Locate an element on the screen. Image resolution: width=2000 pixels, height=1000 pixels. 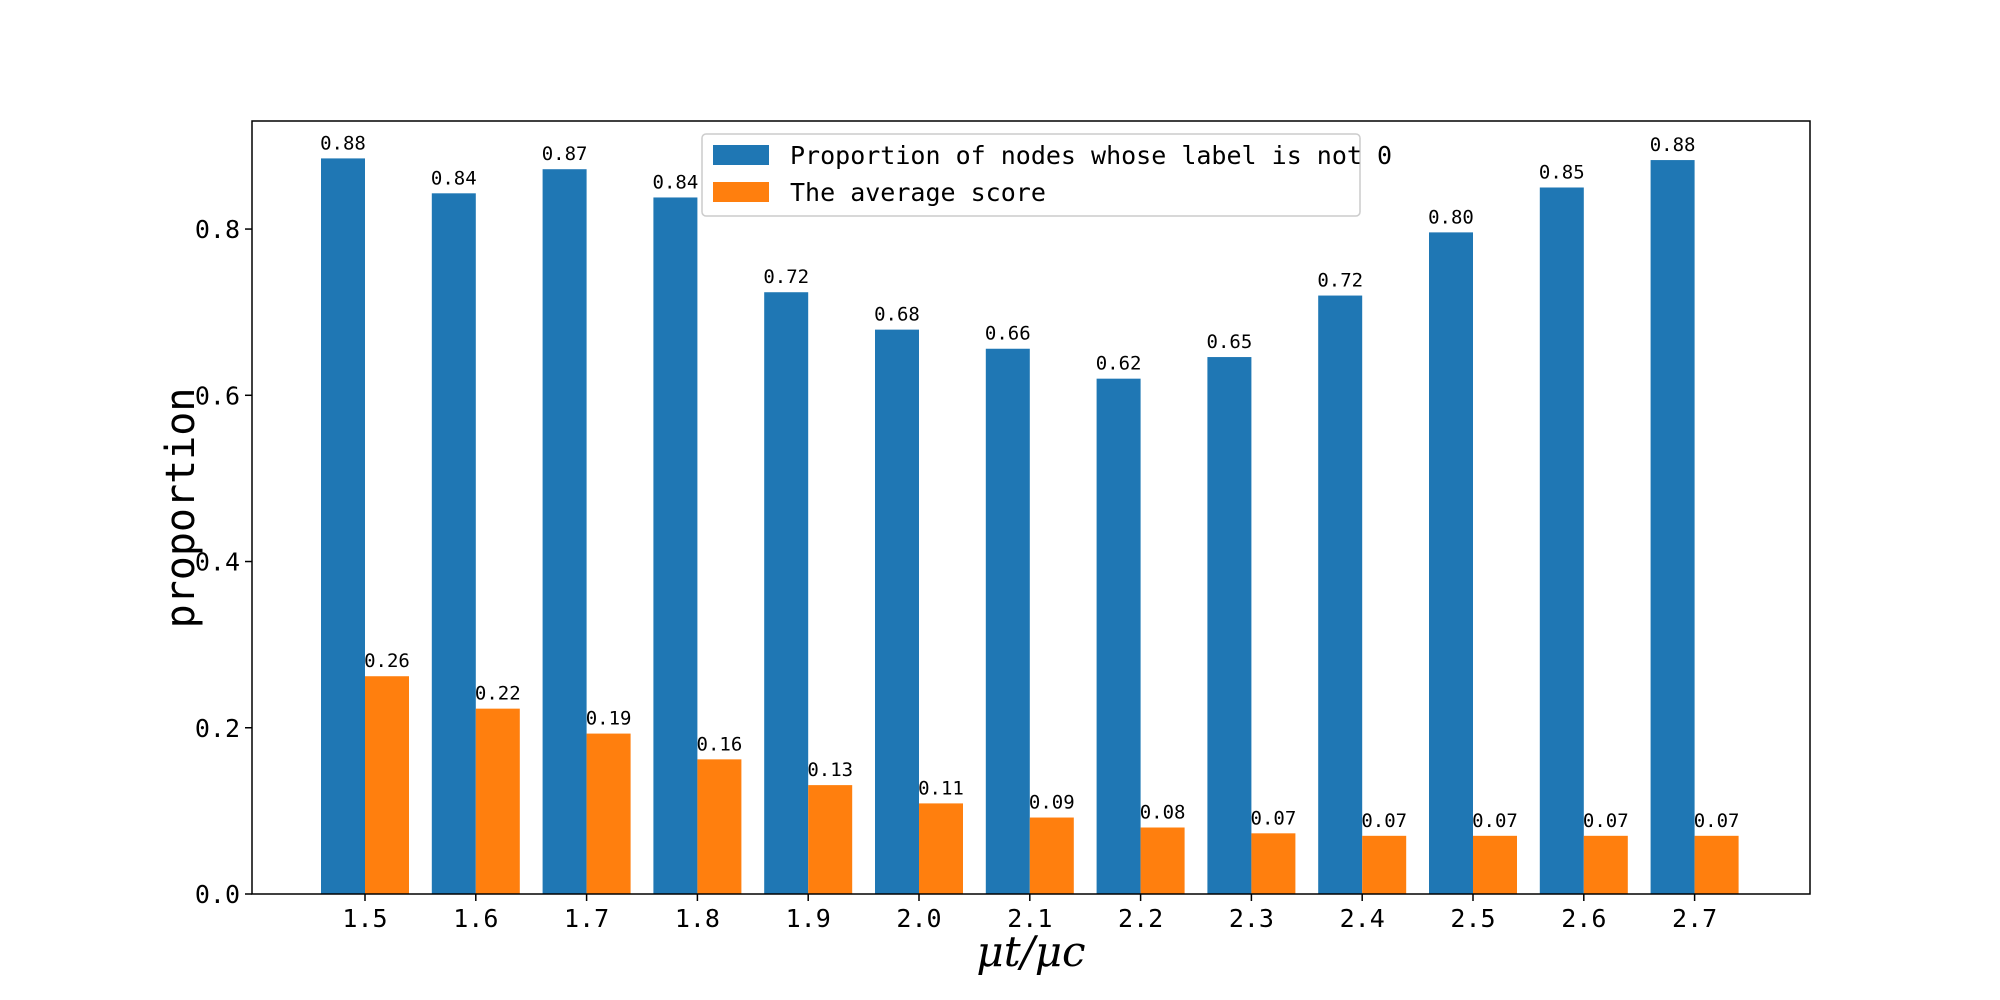
x-tick-label-1.9: 1.9 is located at coordinates (808, 918).